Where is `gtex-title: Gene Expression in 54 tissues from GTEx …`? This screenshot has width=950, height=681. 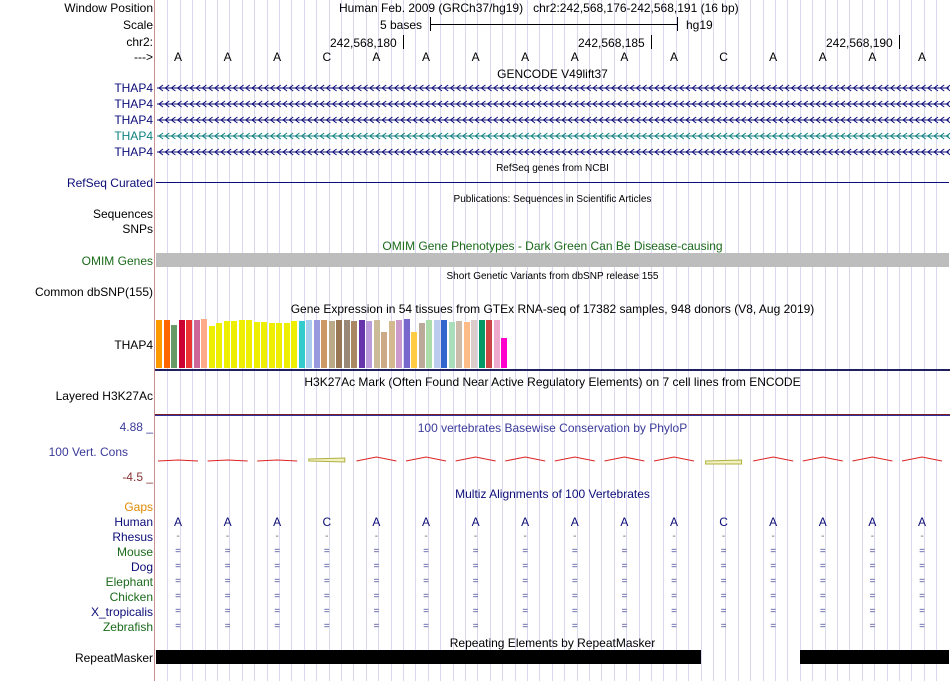 gtex-title: Gene Expression in 54 tissues from GTEx … is located at coordinates (552, 309).